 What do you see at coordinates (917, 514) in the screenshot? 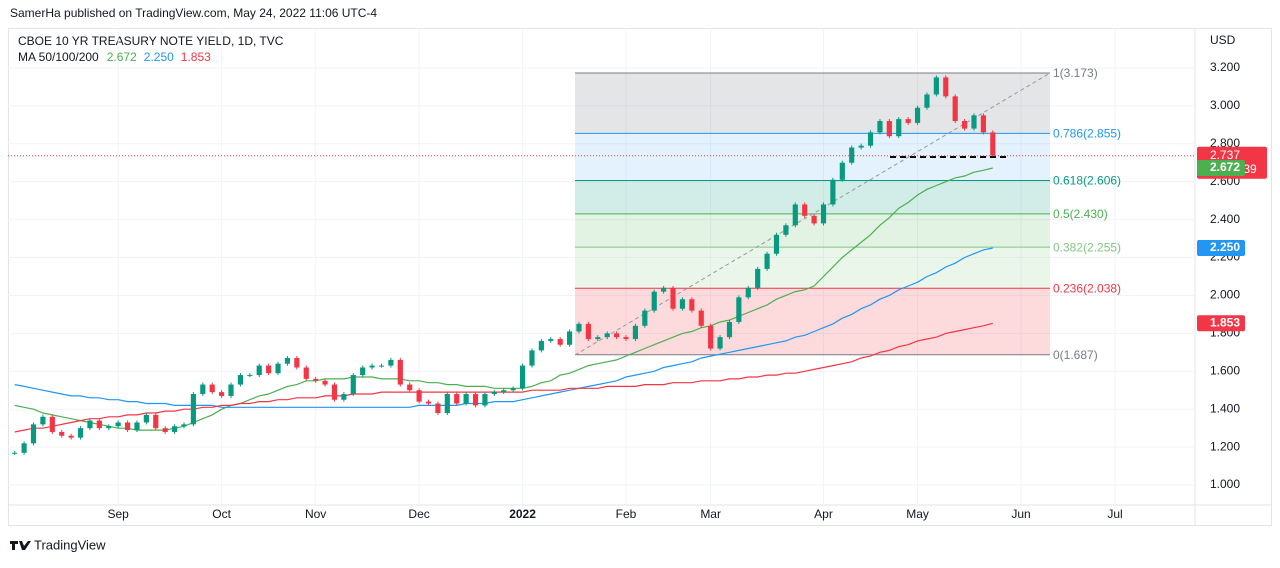
I see `x-tick-label: May` at bounding box center [917, 514].